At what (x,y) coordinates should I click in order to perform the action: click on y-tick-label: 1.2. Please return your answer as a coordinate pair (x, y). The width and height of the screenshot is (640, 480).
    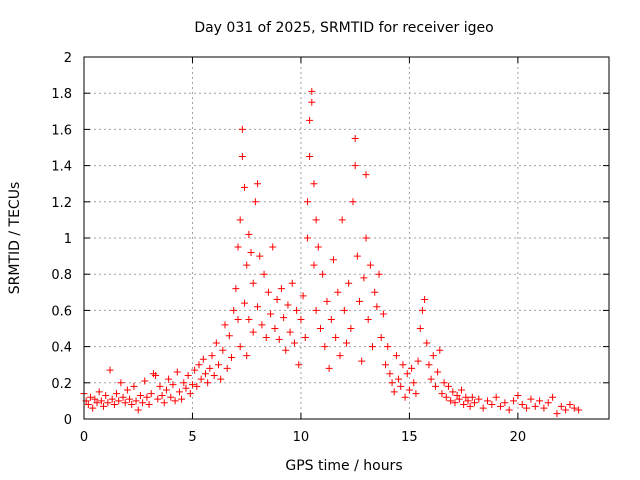
    Looking at the image, I should click on (61, 203).